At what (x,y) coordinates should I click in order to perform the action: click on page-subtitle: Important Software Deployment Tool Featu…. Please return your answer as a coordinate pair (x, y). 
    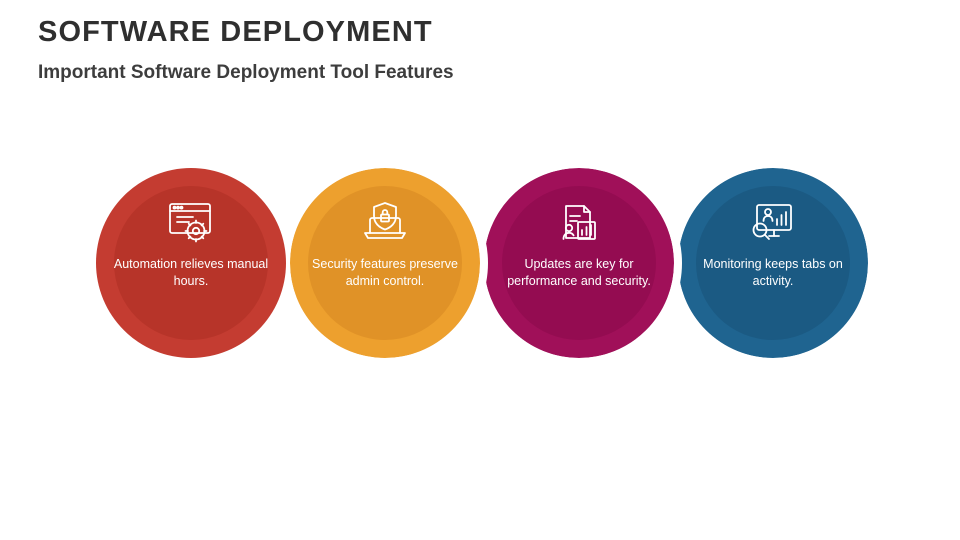
    Looking at the image, I should click on (246, 72).